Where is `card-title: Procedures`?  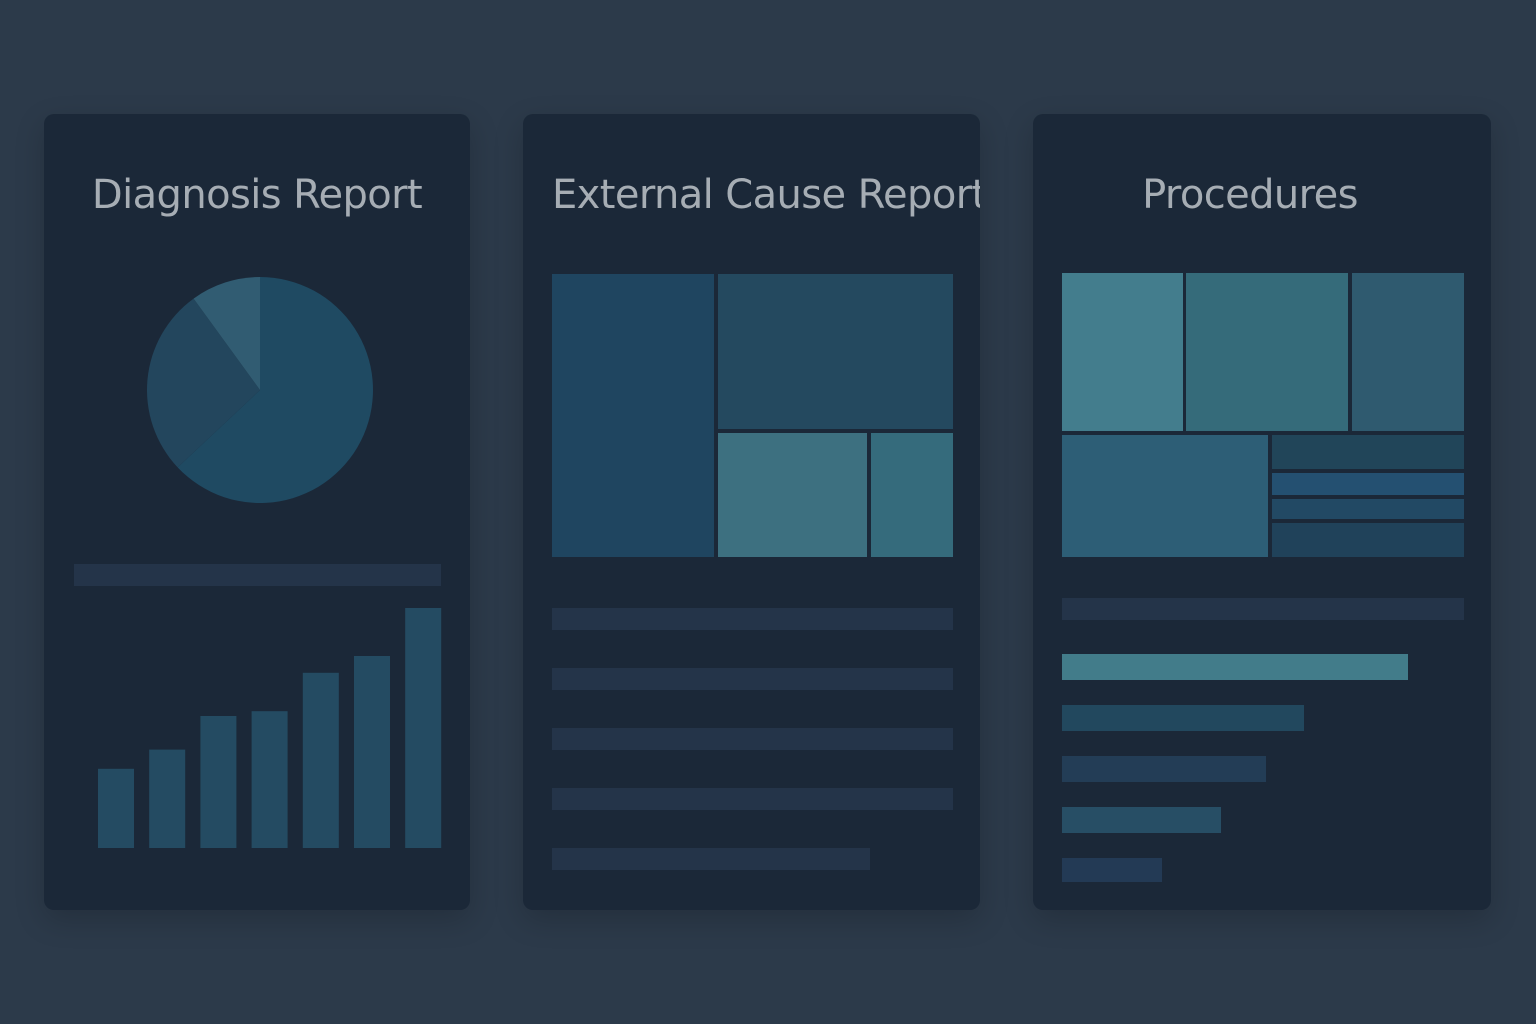
card-title: Procedures is located at coordinates (1250, 195).